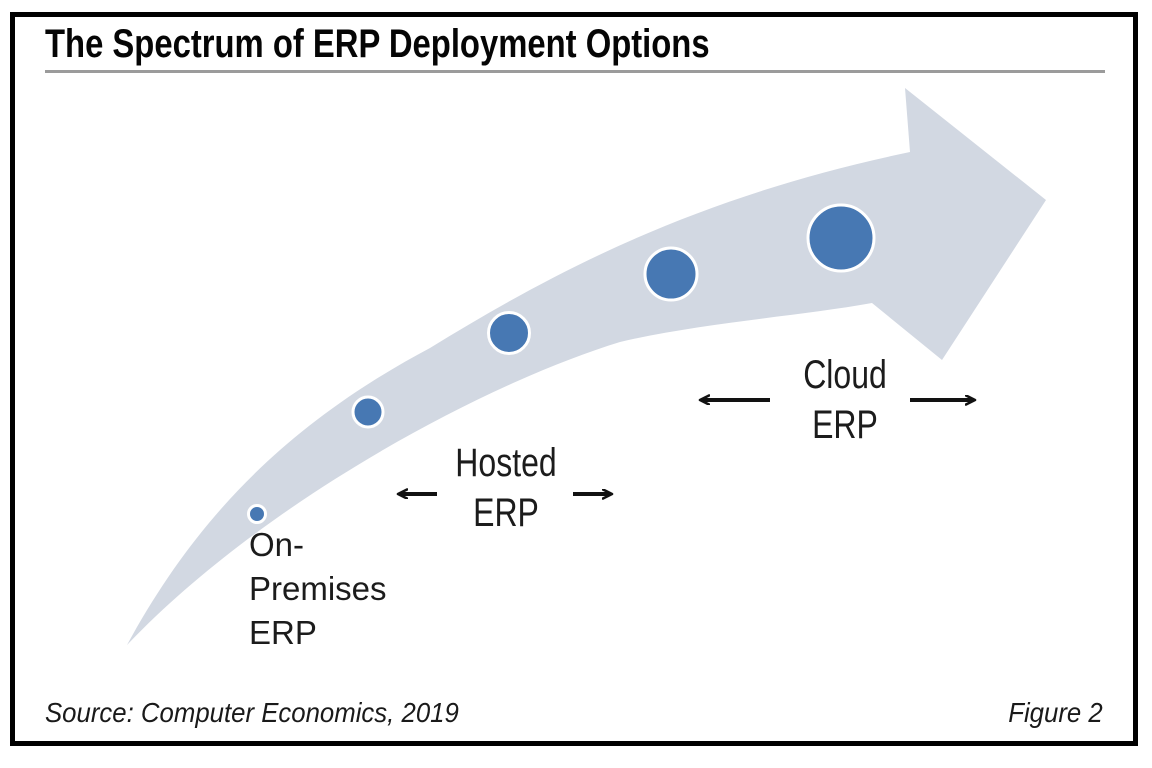  What do you see at coordinates (506, 488) in the screenshot?
I see `stage-label-hosted-erp: Hosted ERP` at bounding box center [506, 488].